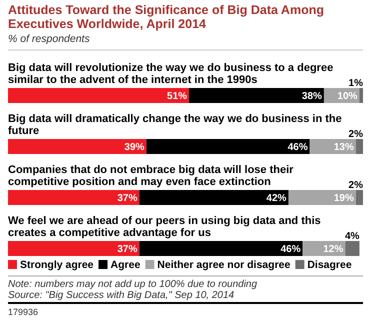 The width and height of the screenshot is (371, 327). What do you see at coordinates (133, 284) in the screenshot?
I see `text: Note: numbers may not add up to 100% due to rounding` at bounding box center [133, 284].